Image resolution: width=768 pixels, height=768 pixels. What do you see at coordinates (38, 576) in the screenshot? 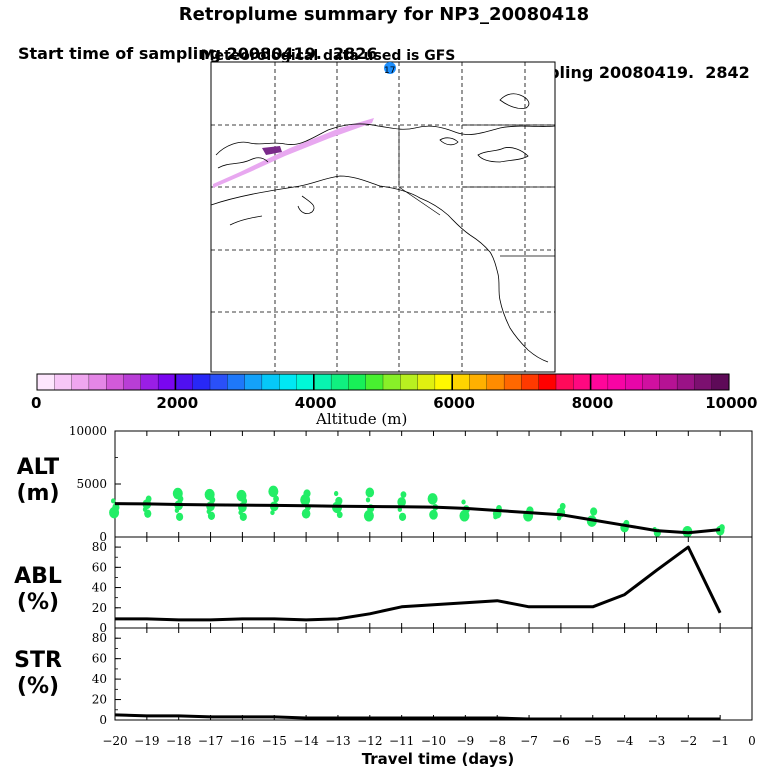
I see `abl-label-line1: ABL` at bounding box center [38, 576].